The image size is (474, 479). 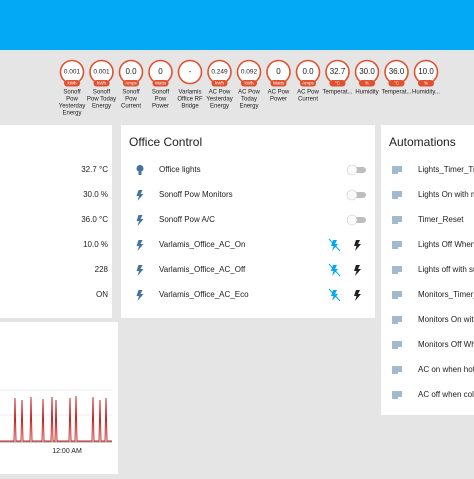 I want to click on sensor-value: 30.0 %, so click(x=95, y=194).